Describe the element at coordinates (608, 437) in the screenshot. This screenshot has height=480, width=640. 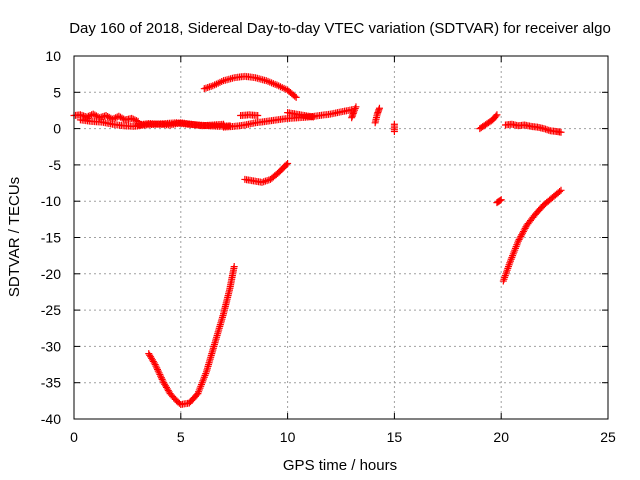
I see `x-tick-label: 25` at that location.